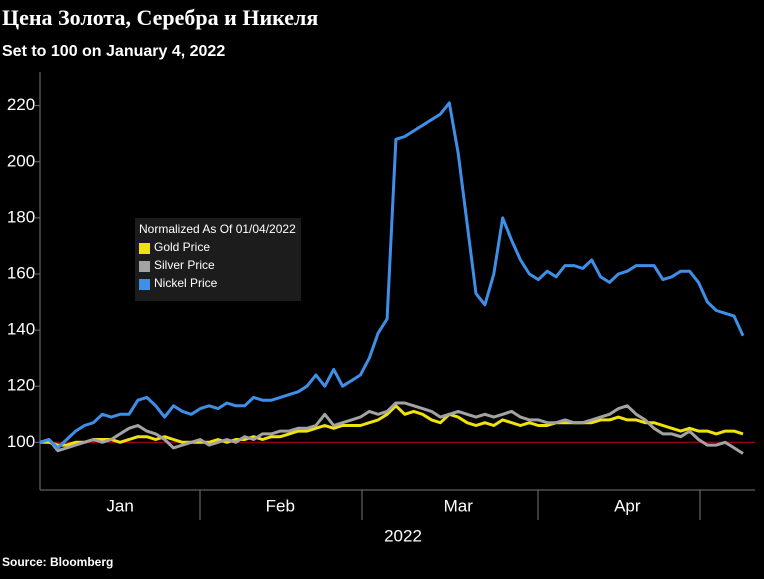 The height and width of the screenshot is (579, 764). Describe the element at coordinates (21, 272) in the screenshot. I see `y-tick-label: 160` at that location.